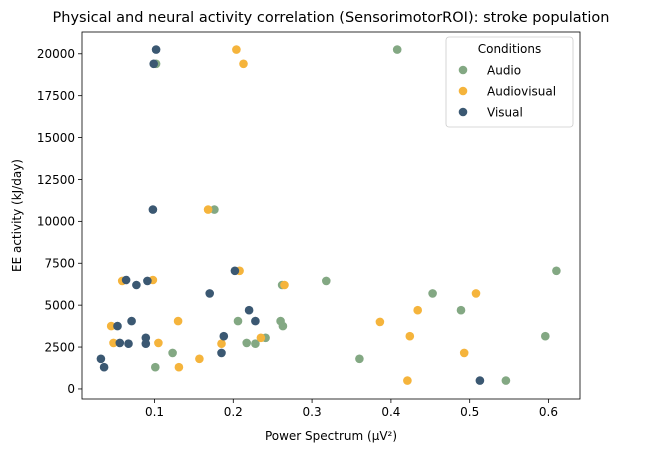 The height and width of the screenshot is (453, 662). What do you see at coordinates (154, 412) in the screenshot?
I see `x-tick-label-0: 0.1` at bounding box center [154, 412].